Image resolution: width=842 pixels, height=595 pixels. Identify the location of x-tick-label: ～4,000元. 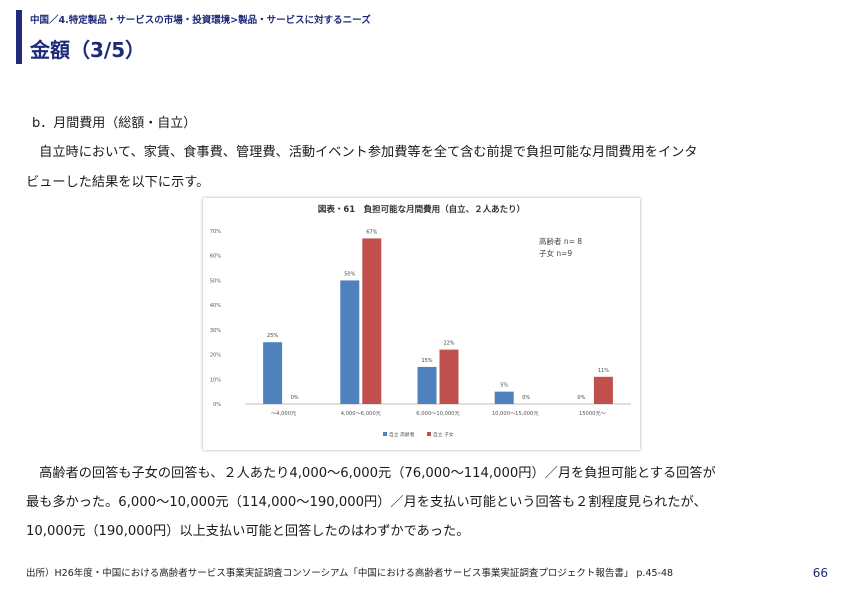
(283, 413).